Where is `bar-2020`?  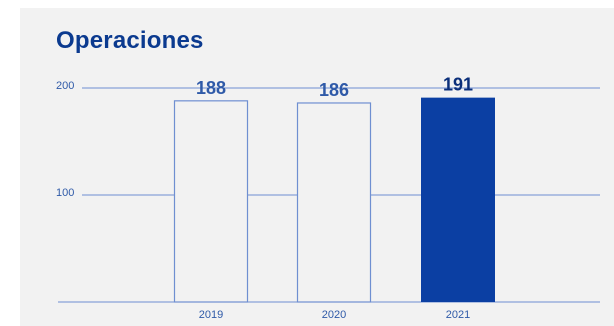 bar-2020 is located at coordinates (334, 202).